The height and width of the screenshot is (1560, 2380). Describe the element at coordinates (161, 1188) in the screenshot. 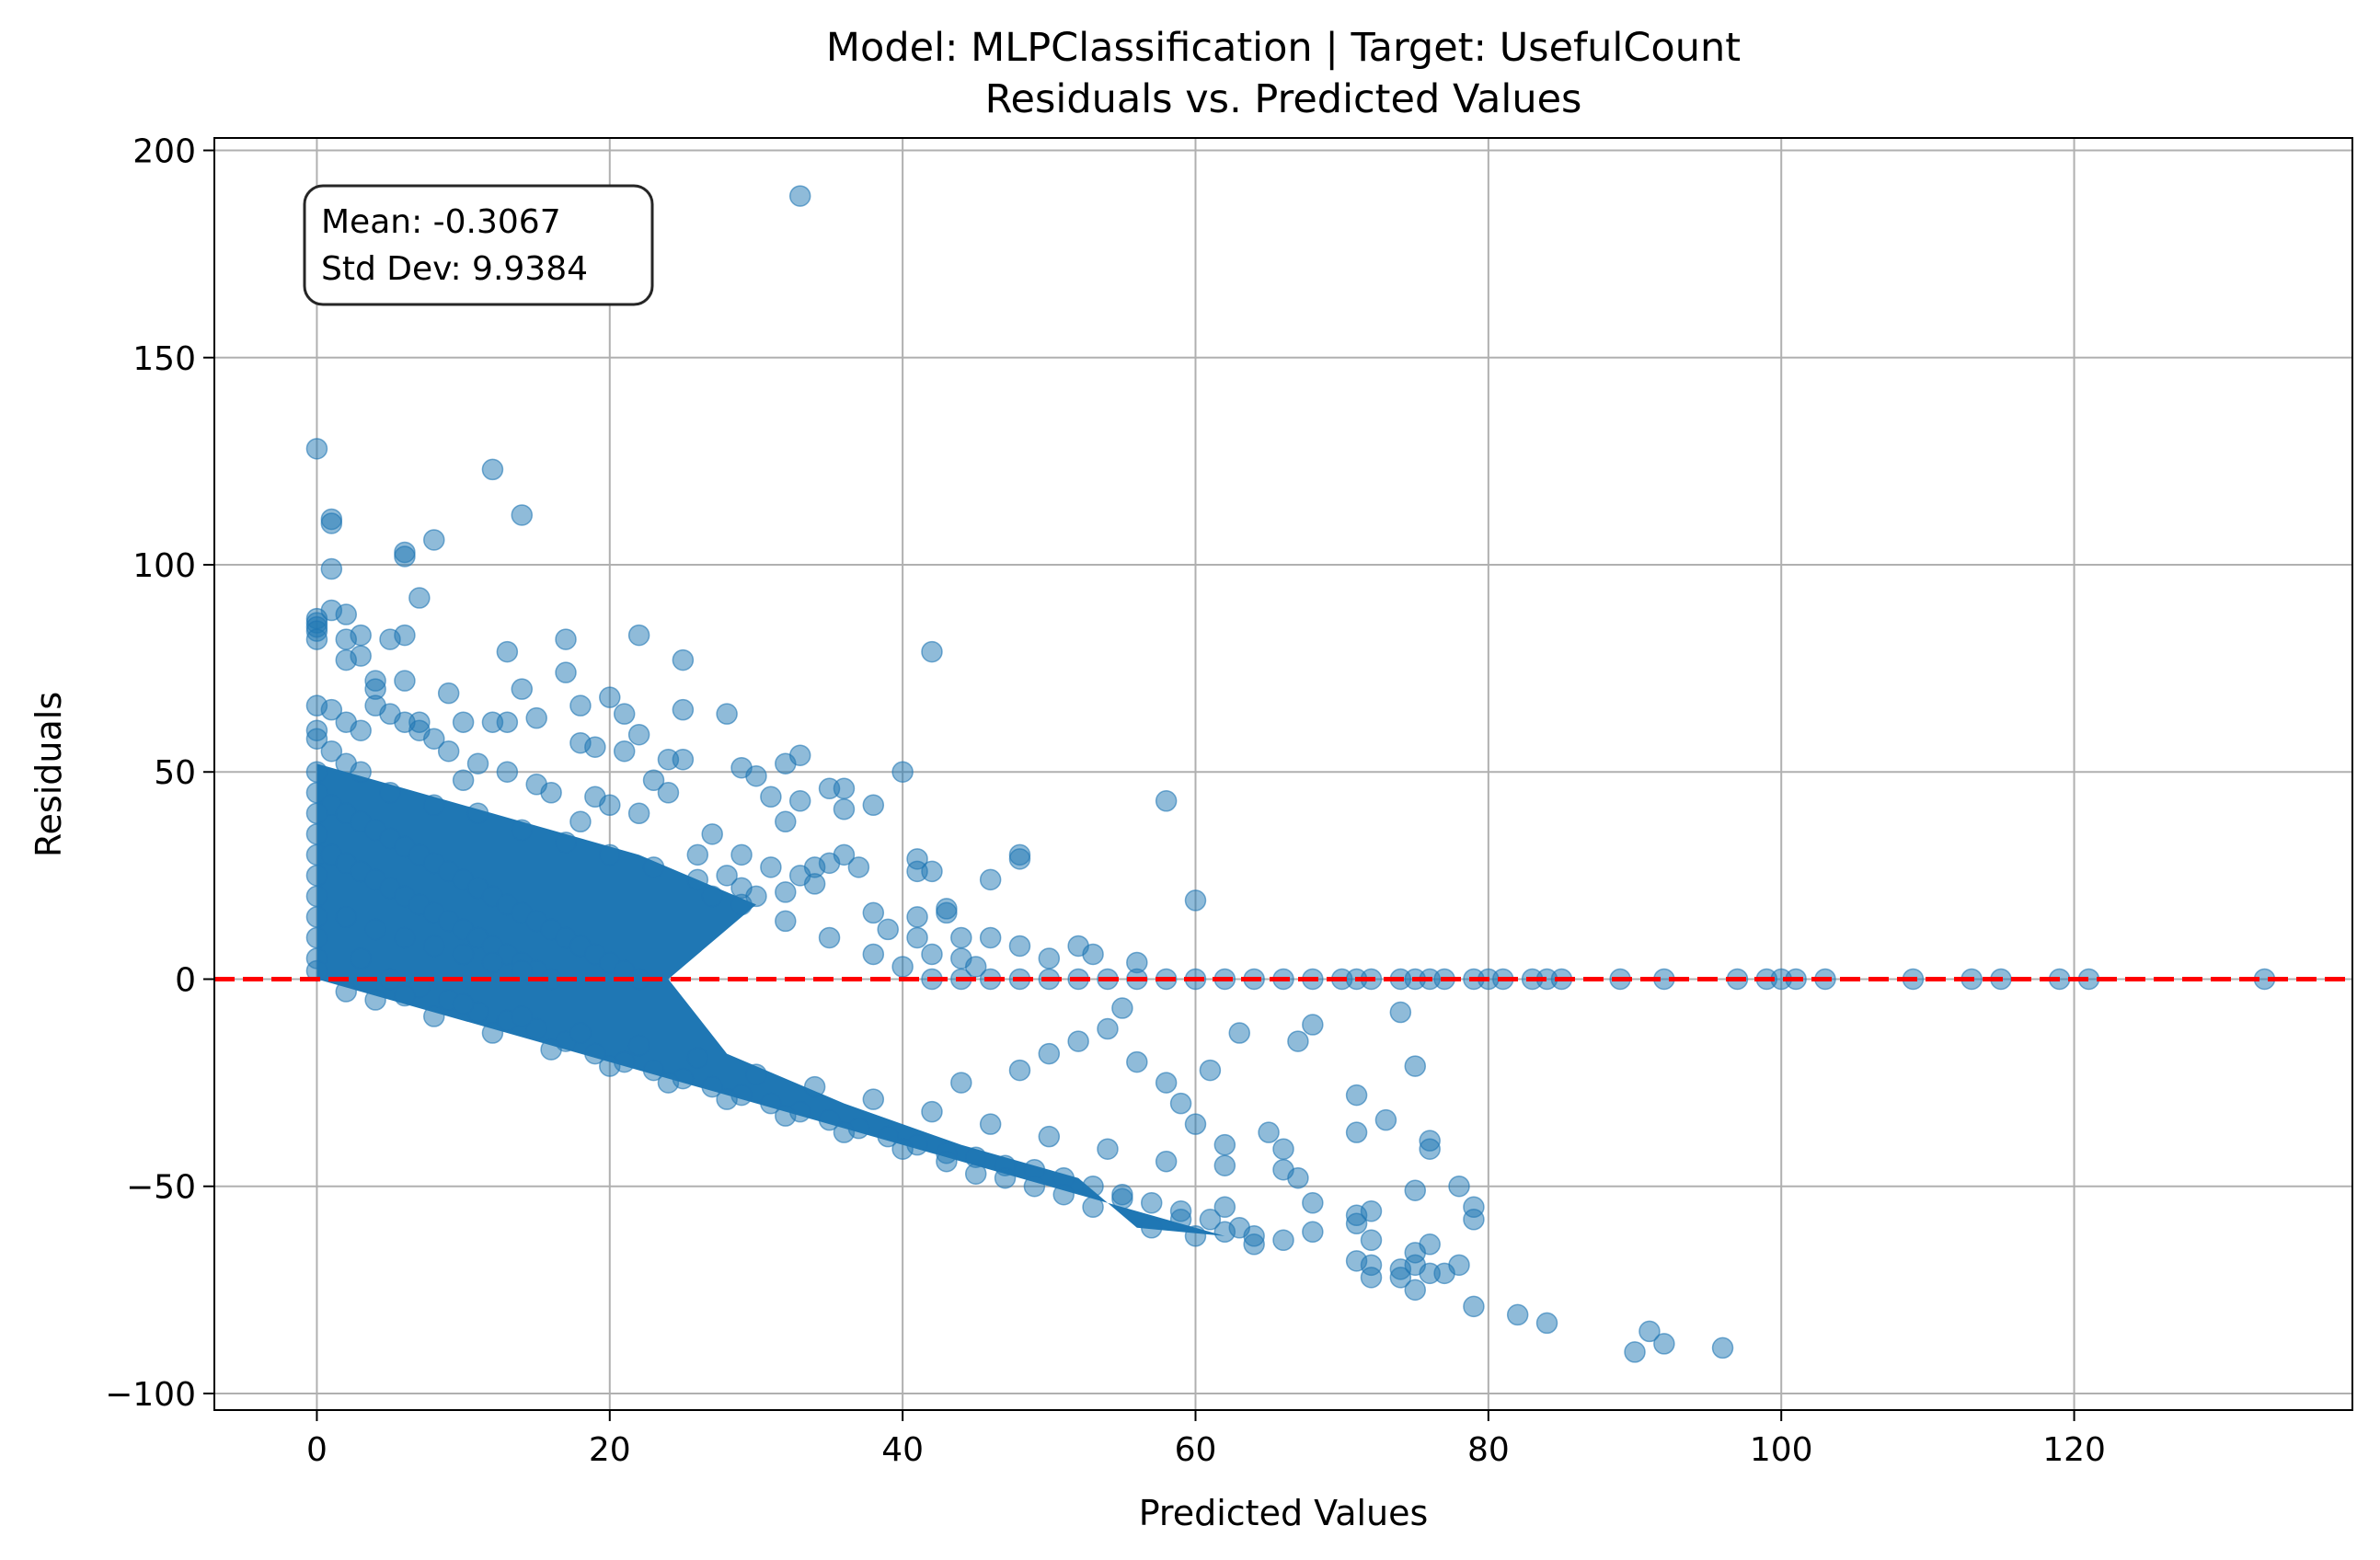

I see `y-tick-label: −50` at that location.